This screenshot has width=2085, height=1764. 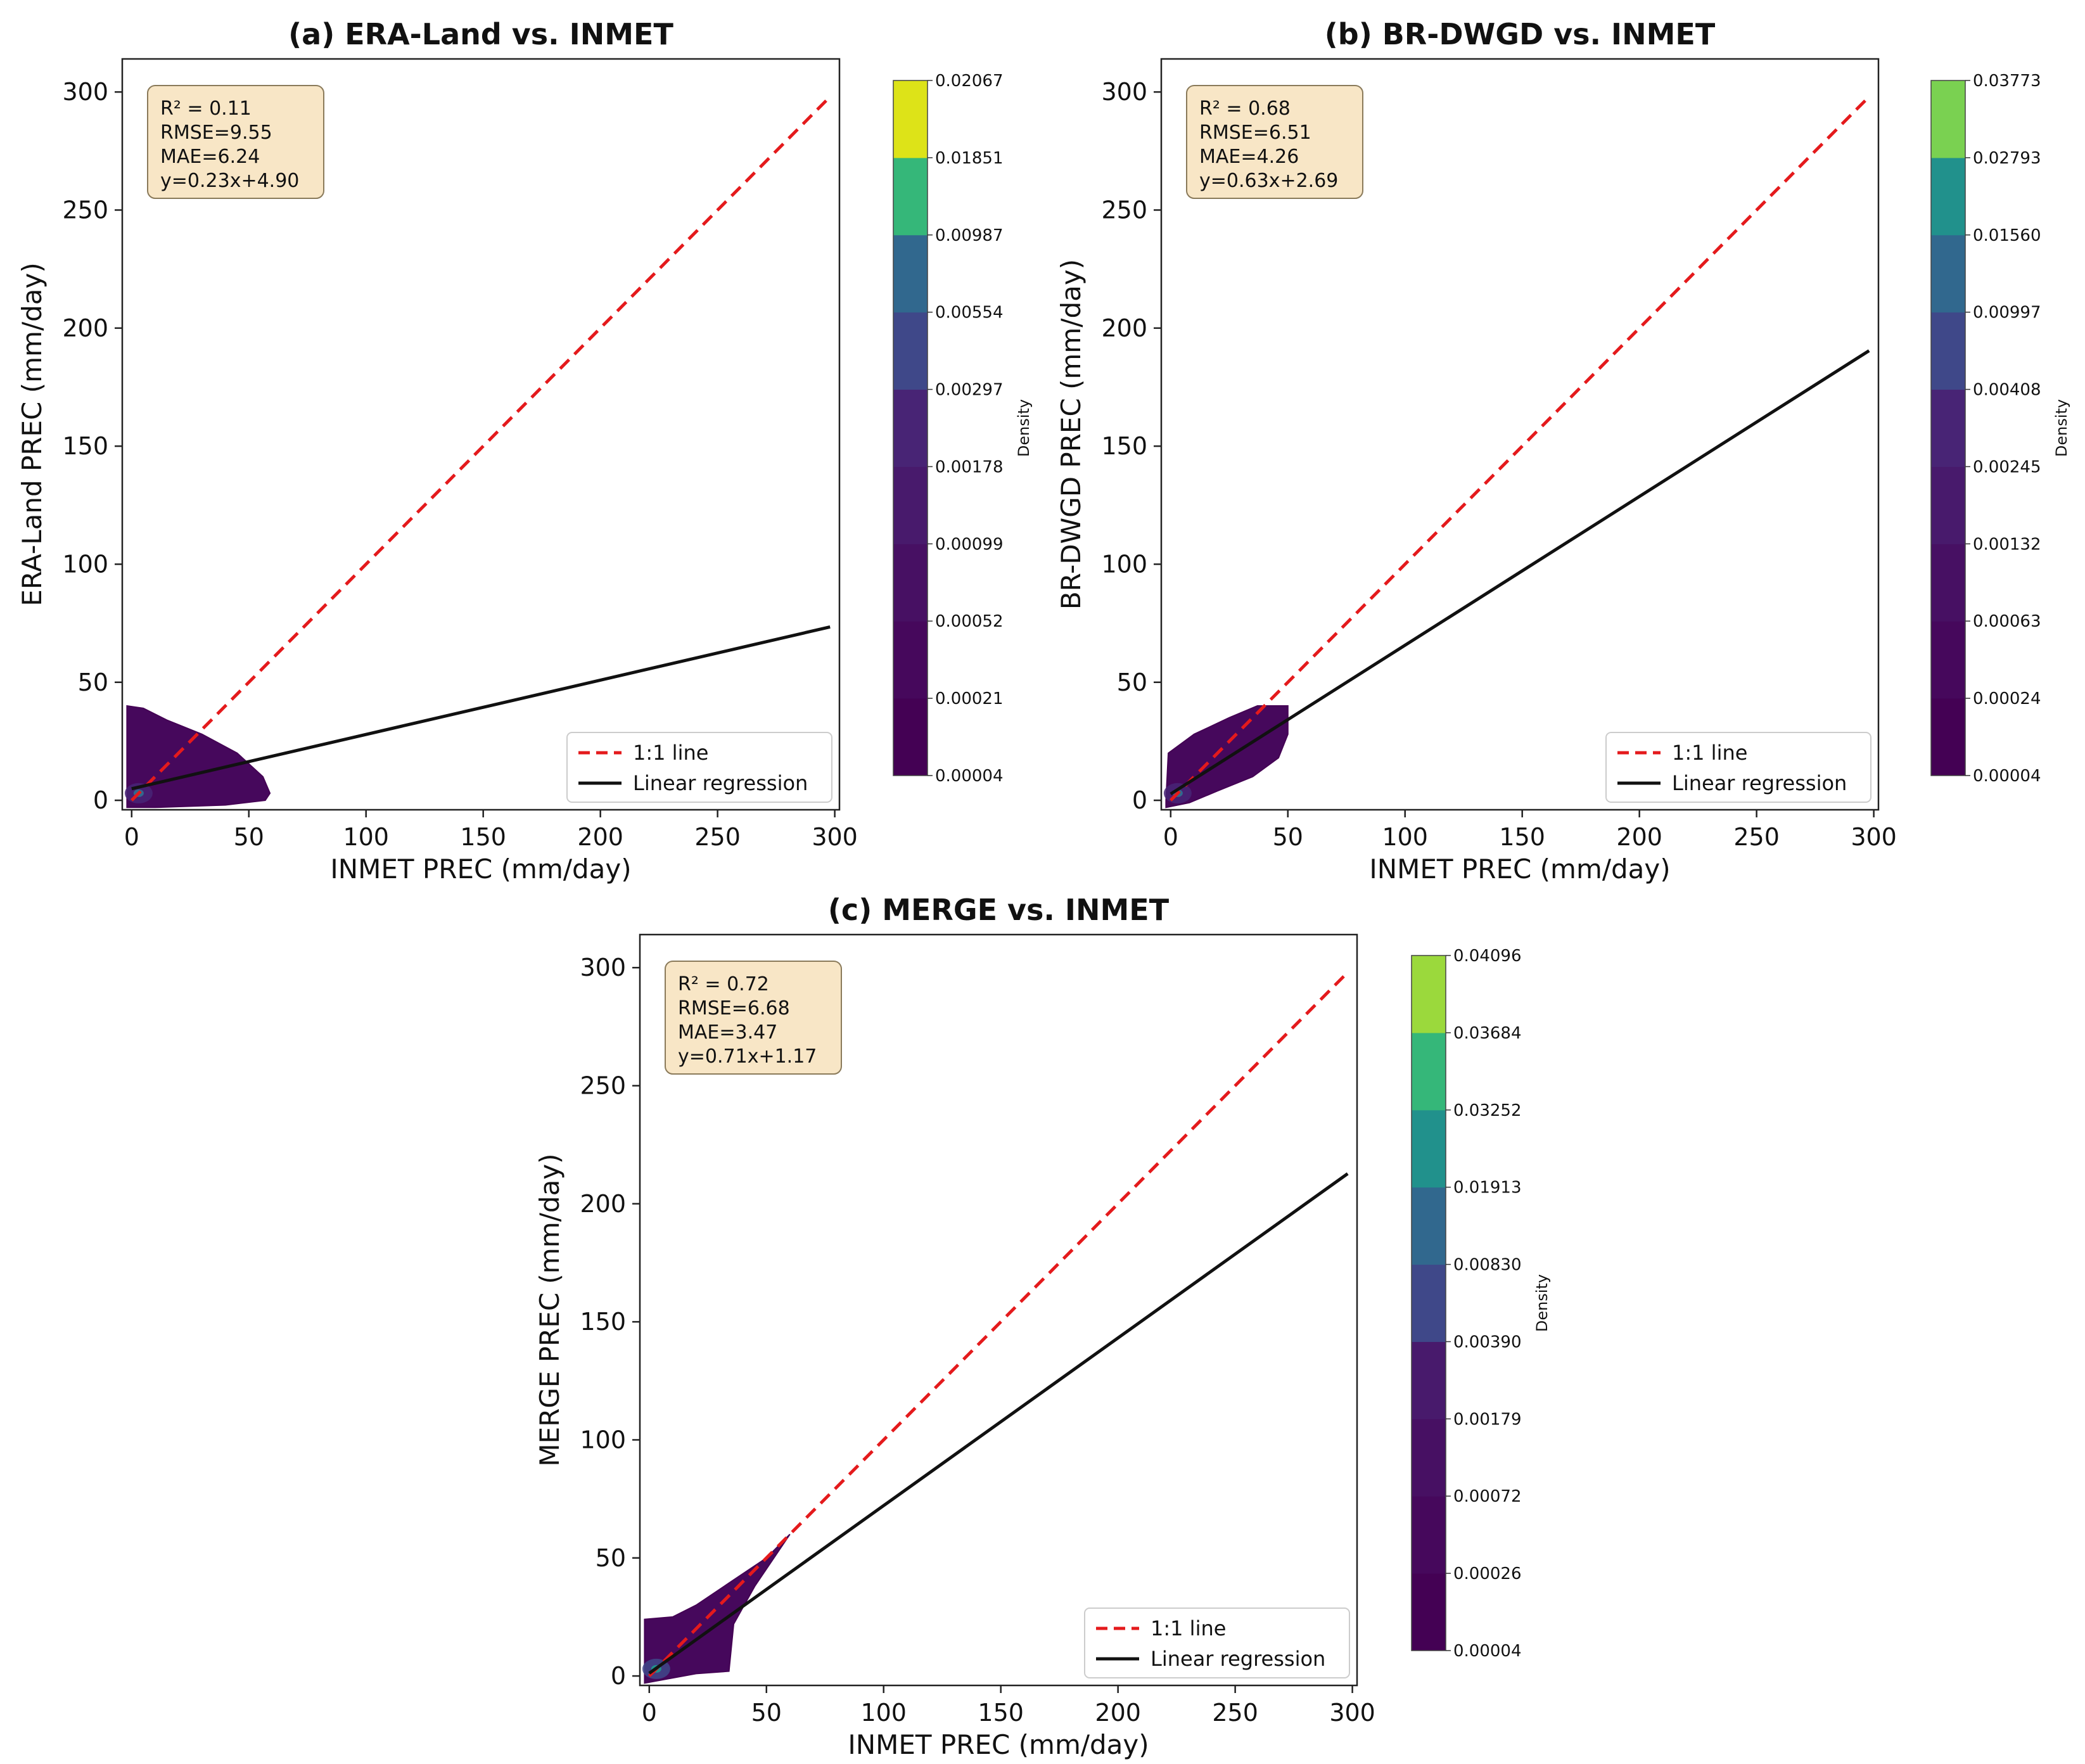 I want to click on colorbar-tick-label: 0.02067, so click(x=969, y=81).